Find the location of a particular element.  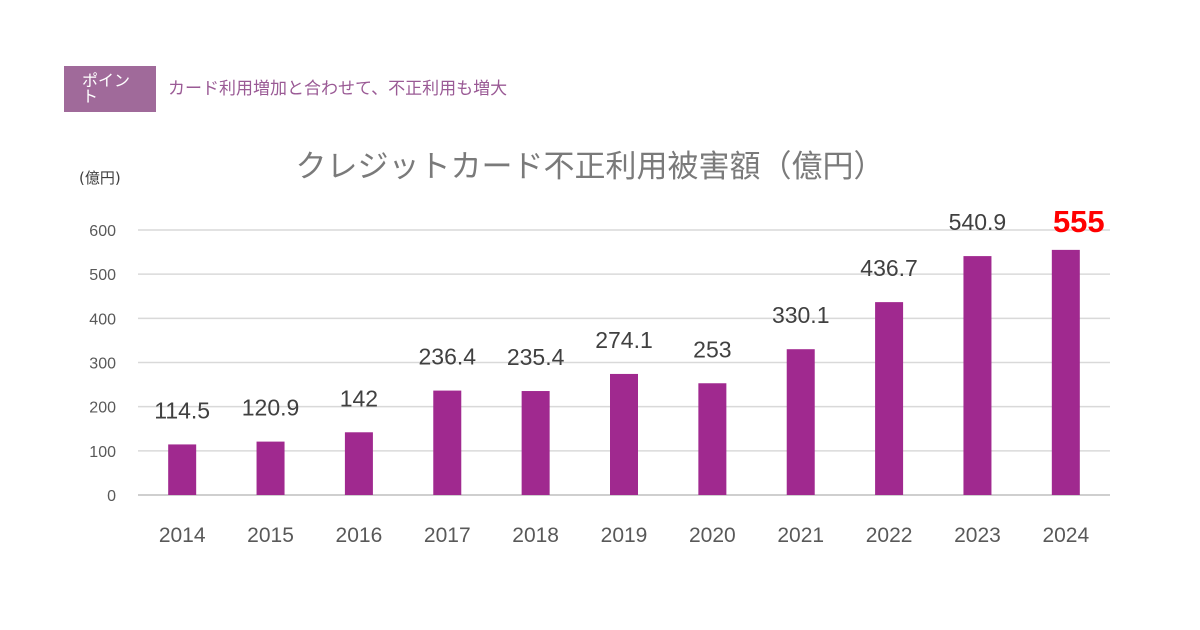

value-label-2015: 120.9 is located at coordinates (271, 408).